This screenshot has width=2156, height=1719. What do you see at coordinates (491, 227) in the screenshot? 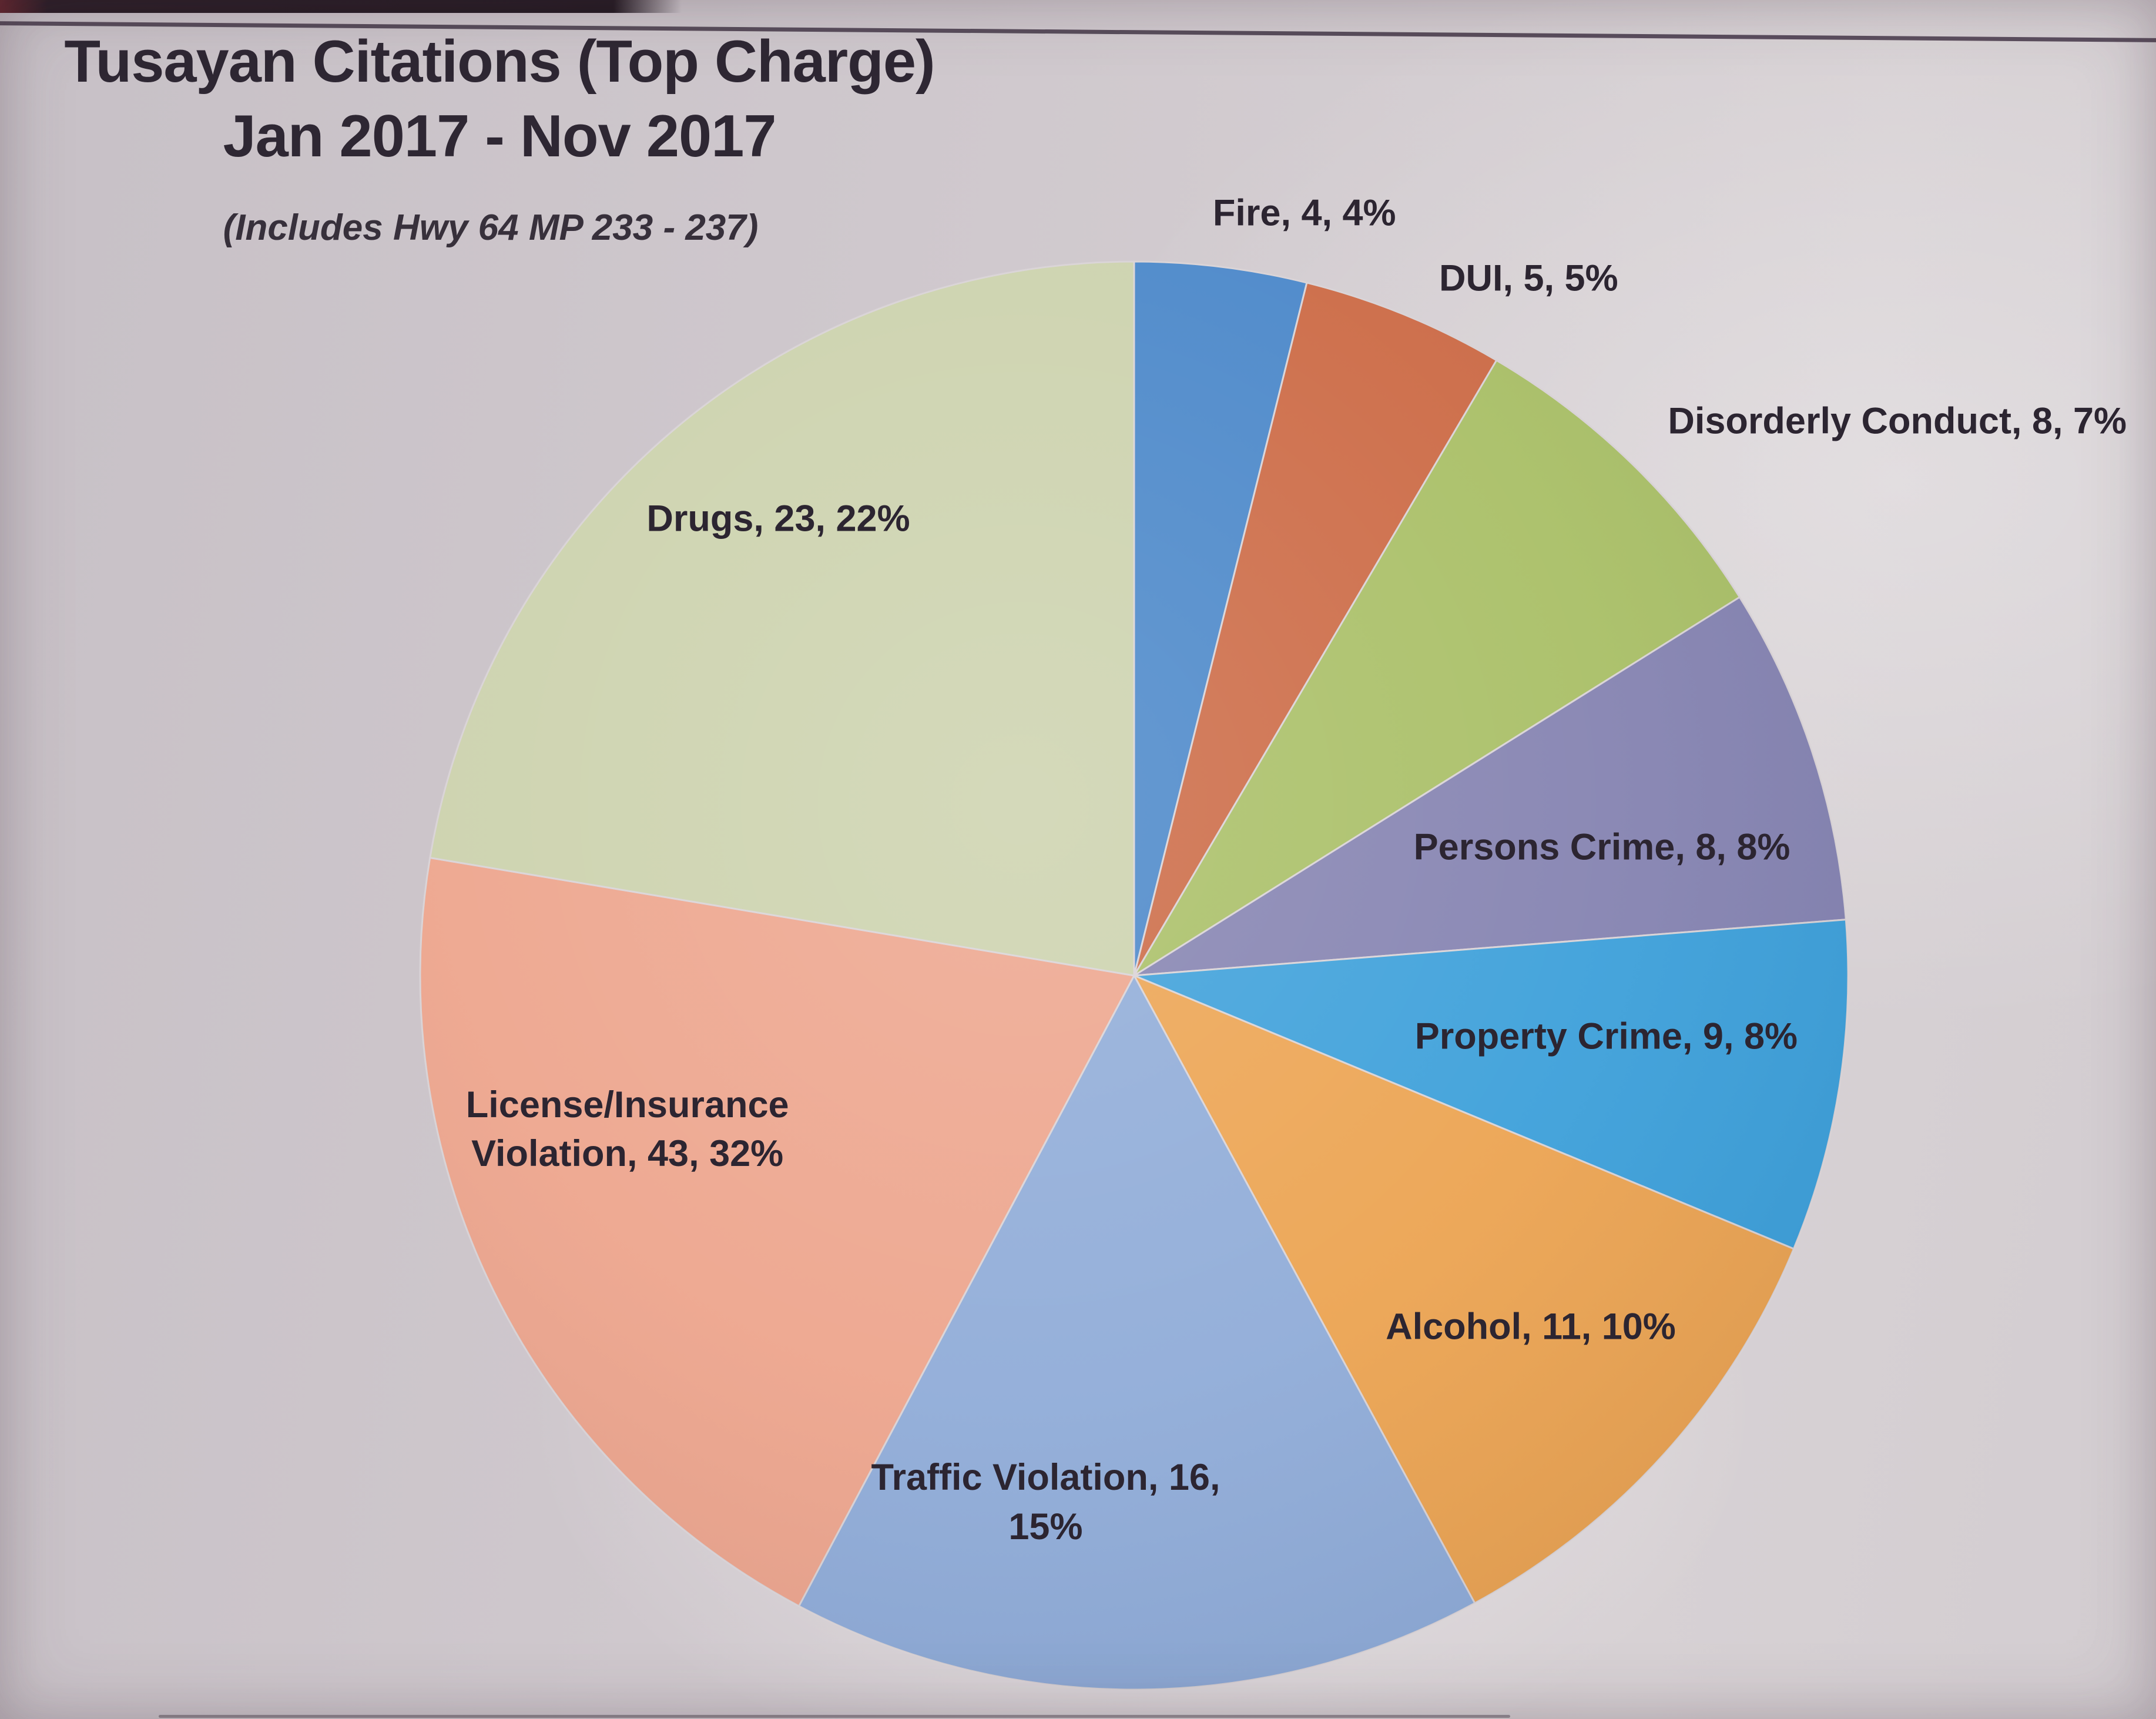
I see `chart-subtitle: (Includes Hwy 64 MP 233 - 237)` at bounding box center [491, 227].